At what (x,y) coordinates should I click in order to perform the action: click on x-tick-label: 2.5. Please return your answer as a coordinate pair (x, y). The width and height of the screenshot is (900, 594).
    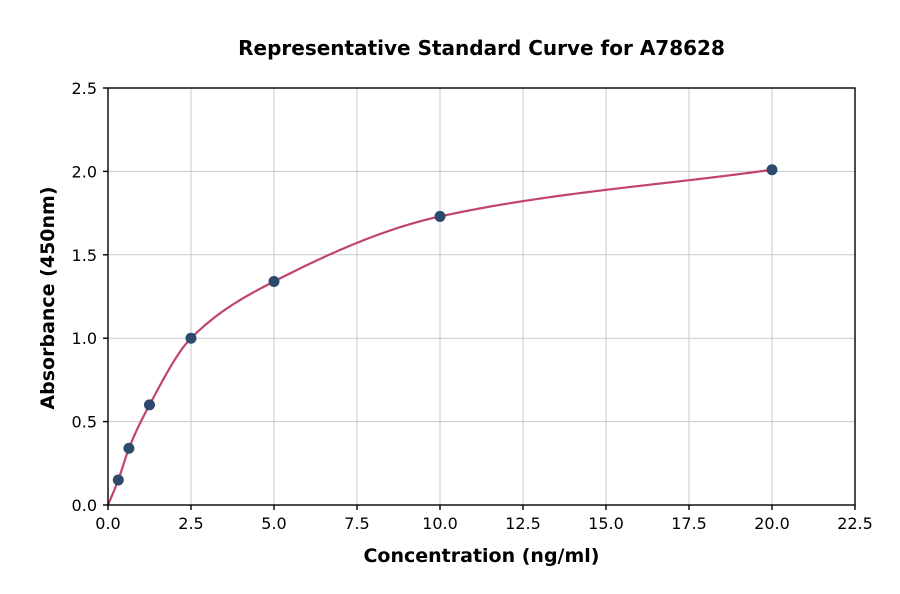
    Looking at the image, I should click on (190, 523).